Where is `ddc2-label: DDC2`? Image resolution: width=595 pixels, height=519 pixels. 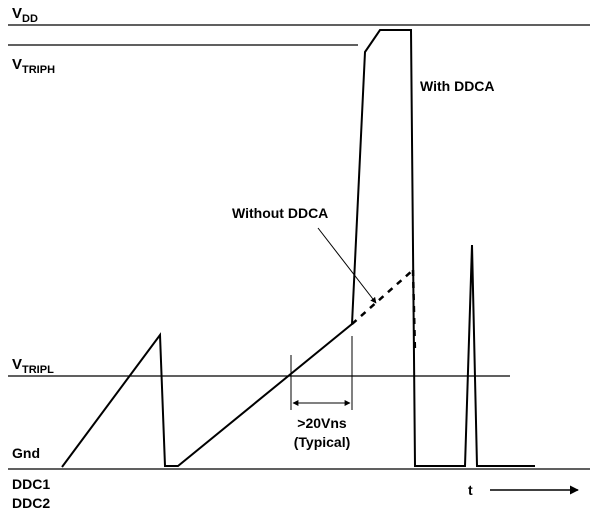 ddc2-label: DDC2 is located at coordinates (31, 503).